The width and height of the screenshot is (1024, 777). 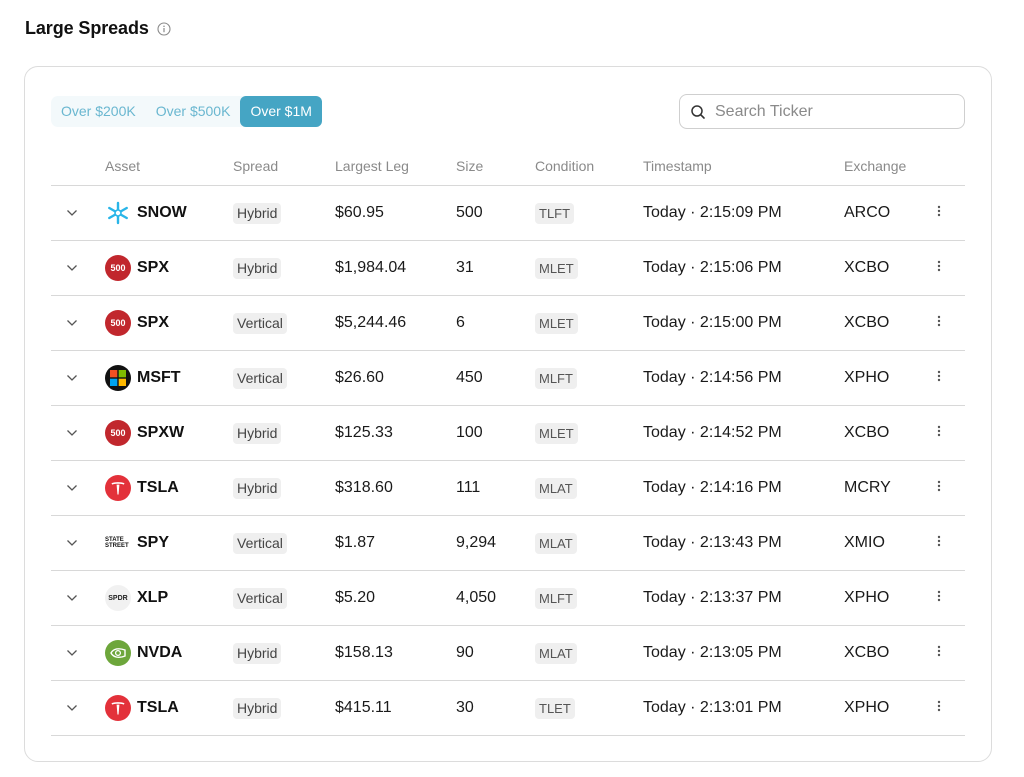 I want to click on column-header-size: Size, so click(x=470, y=166).